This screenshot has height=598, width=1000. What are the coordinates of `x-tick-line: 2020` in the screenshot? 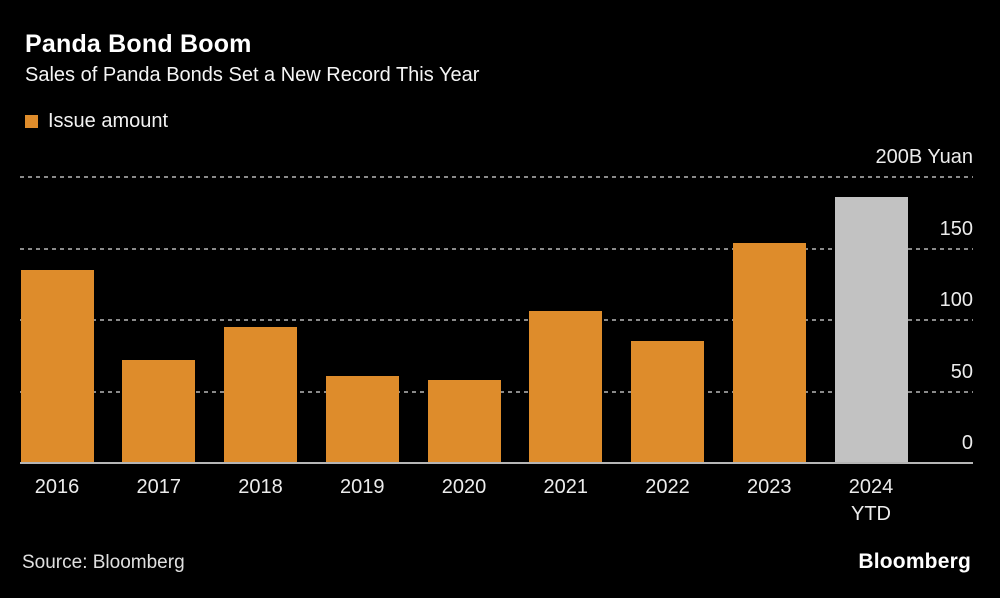 It's located at (464, 487).